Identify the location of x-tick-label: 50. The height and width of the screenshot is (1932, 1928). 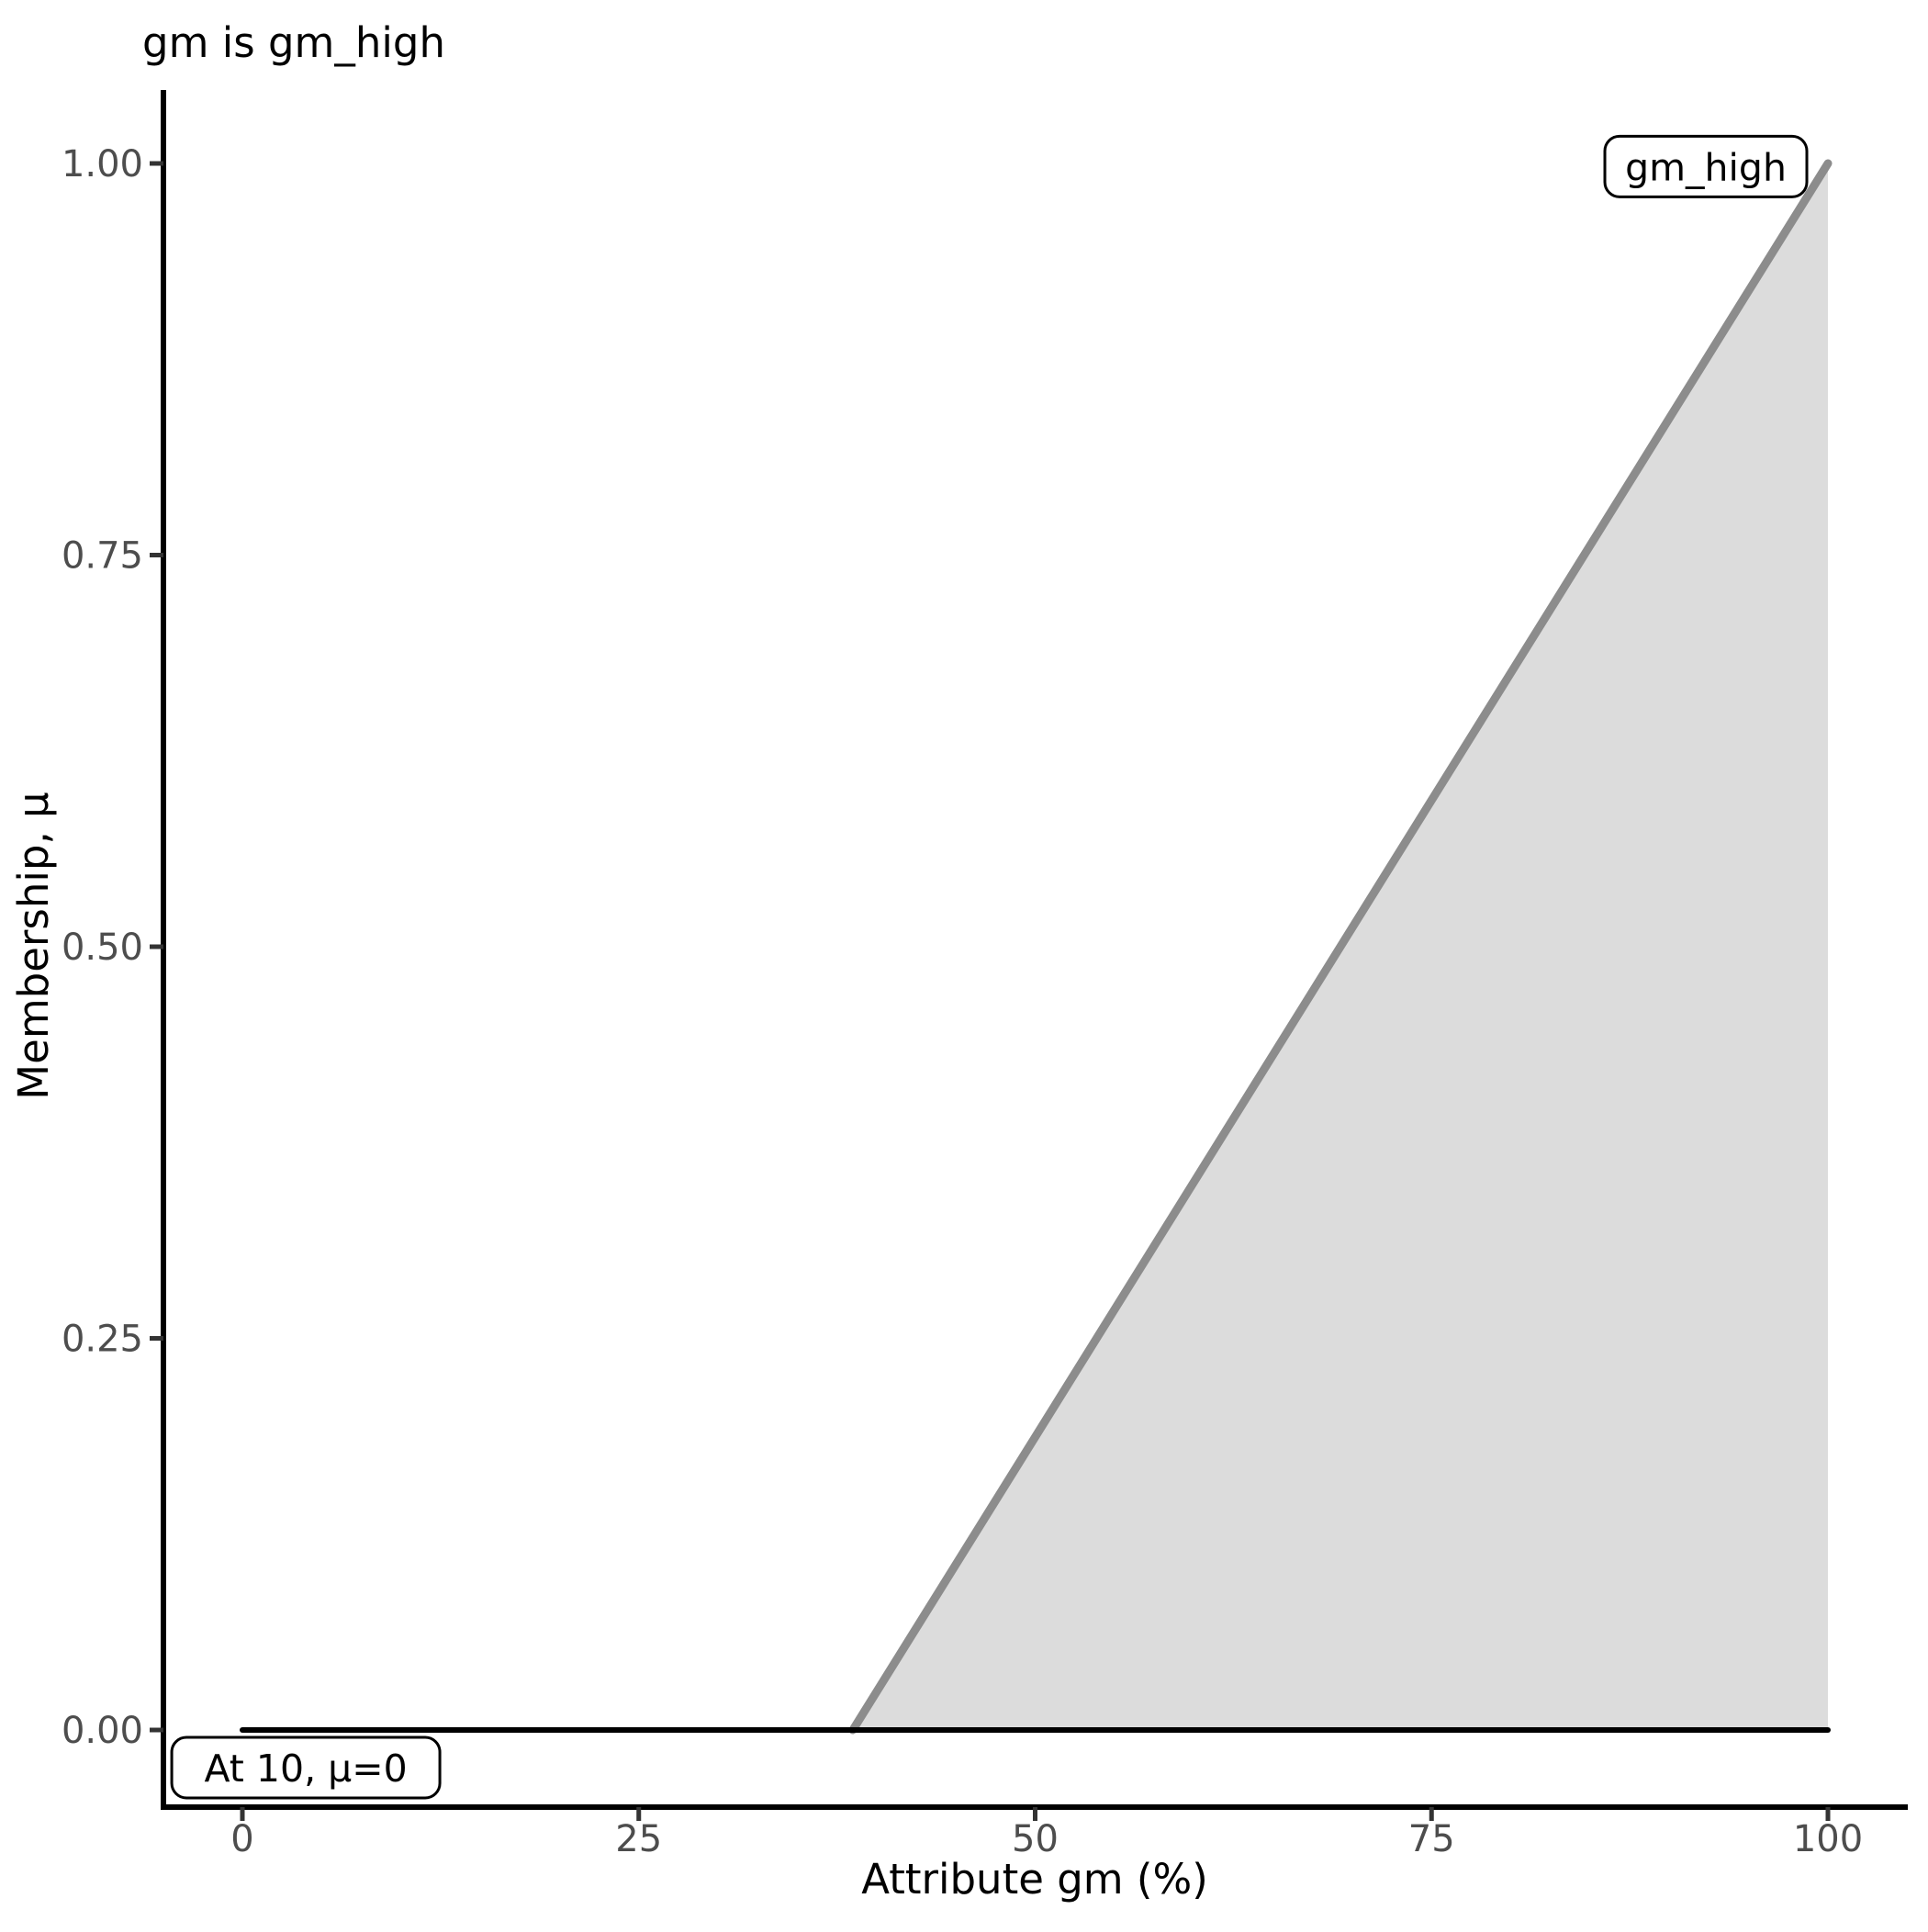
(1035, 1839).